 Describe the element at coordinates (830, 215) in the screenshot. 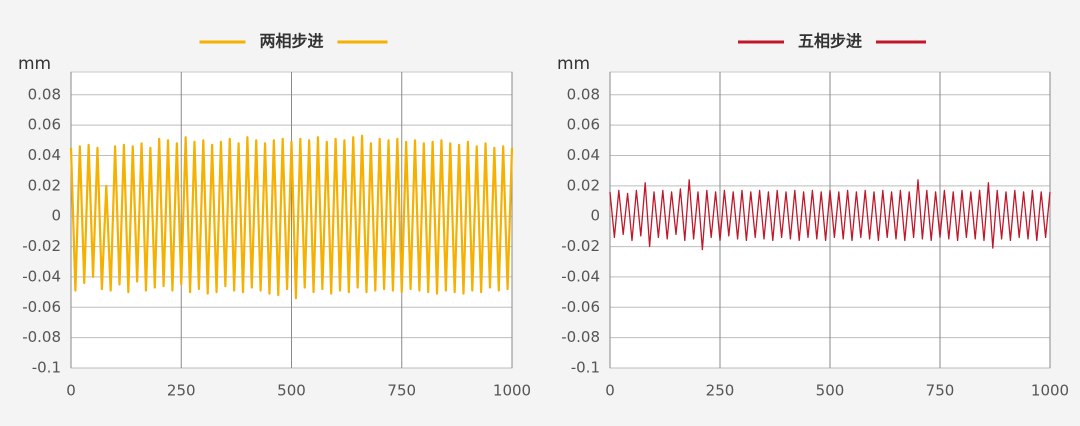

I see `data-line` at that location.